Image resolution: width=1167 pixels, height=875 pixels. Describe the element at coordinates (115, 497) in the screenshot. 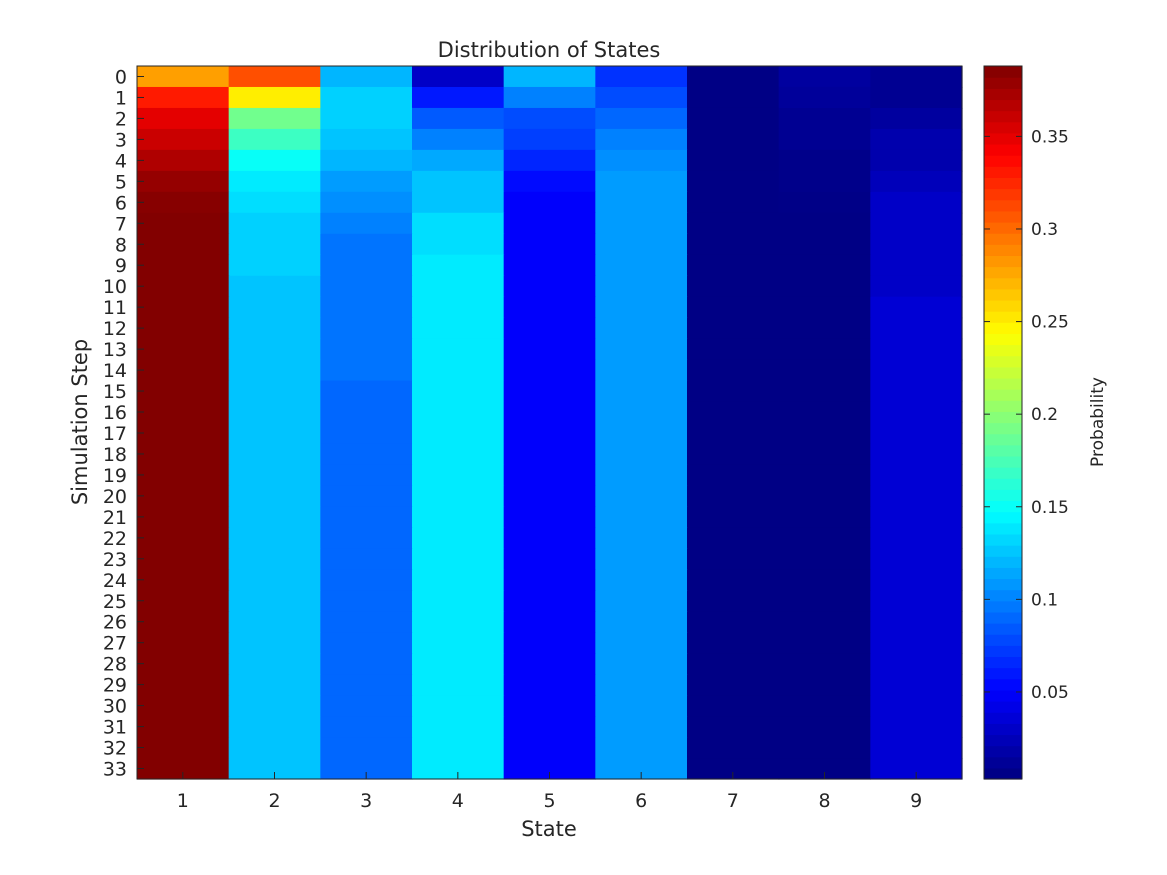

I see `y-tick-label: 20` at that location.